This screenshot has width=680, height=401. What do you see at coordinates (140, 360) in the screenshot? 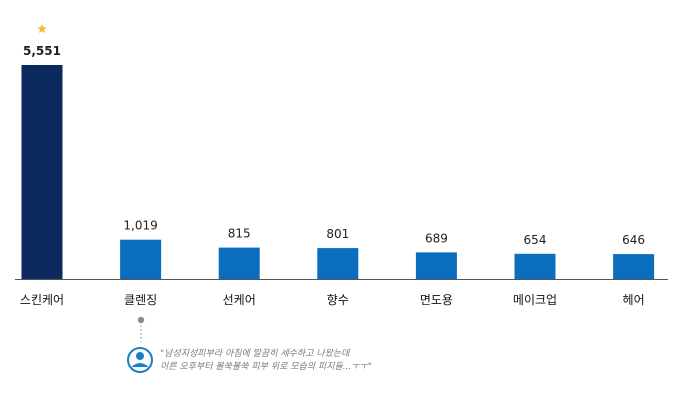
I see `user-icon` at bounding box center [140, 360].